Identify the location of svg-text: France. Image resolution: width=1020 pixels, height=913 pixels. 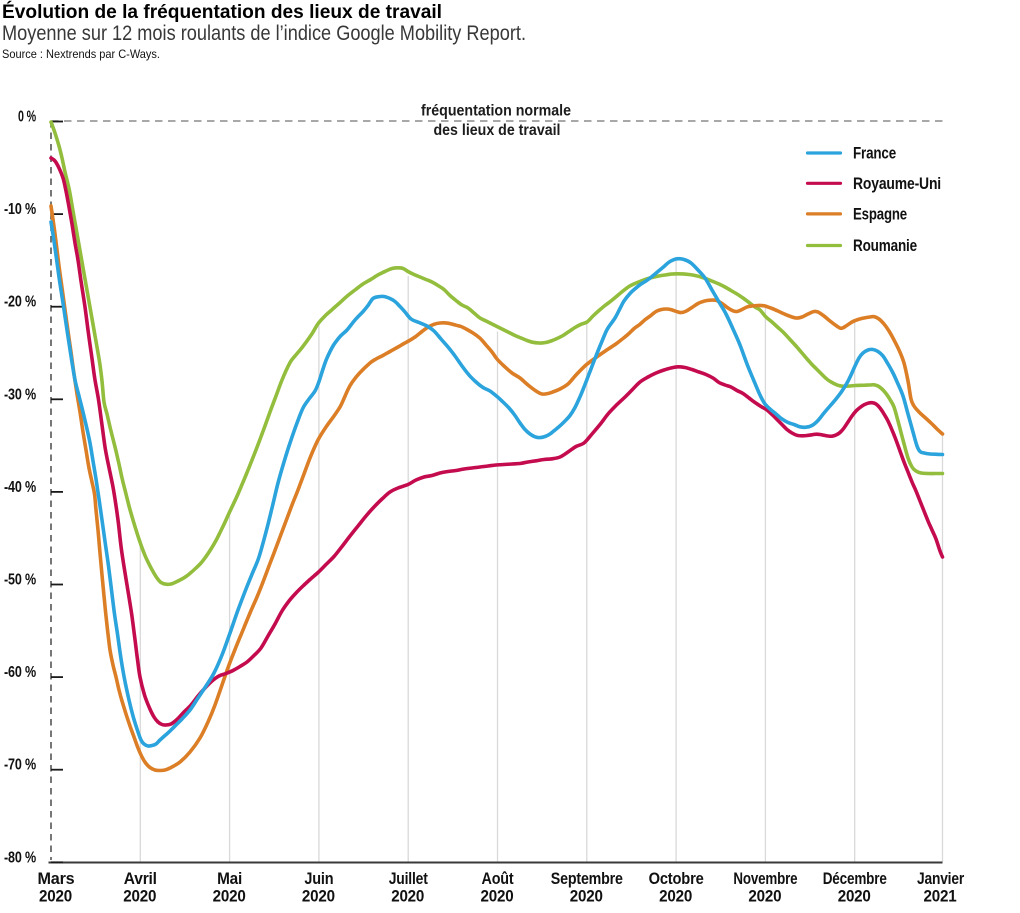
(874, 153).